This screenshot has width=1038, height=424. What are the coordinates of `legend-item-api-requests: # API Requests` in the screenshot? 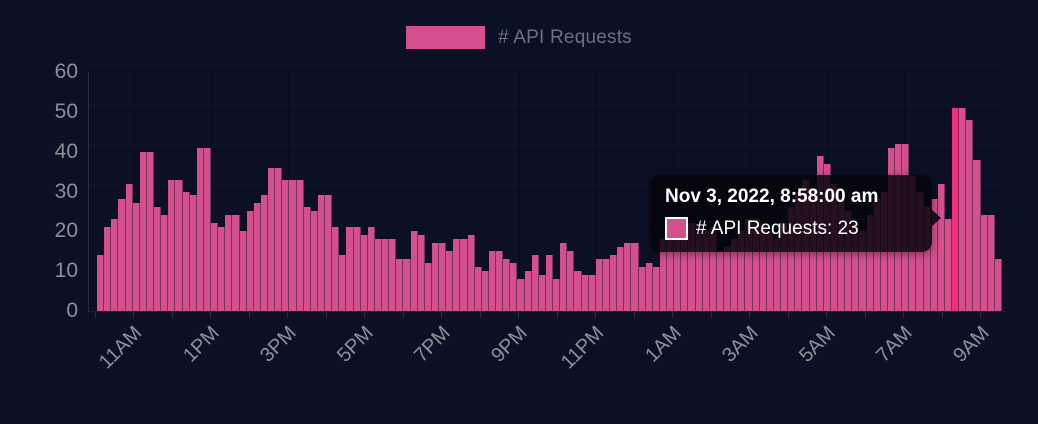 It's located at (519, 37).